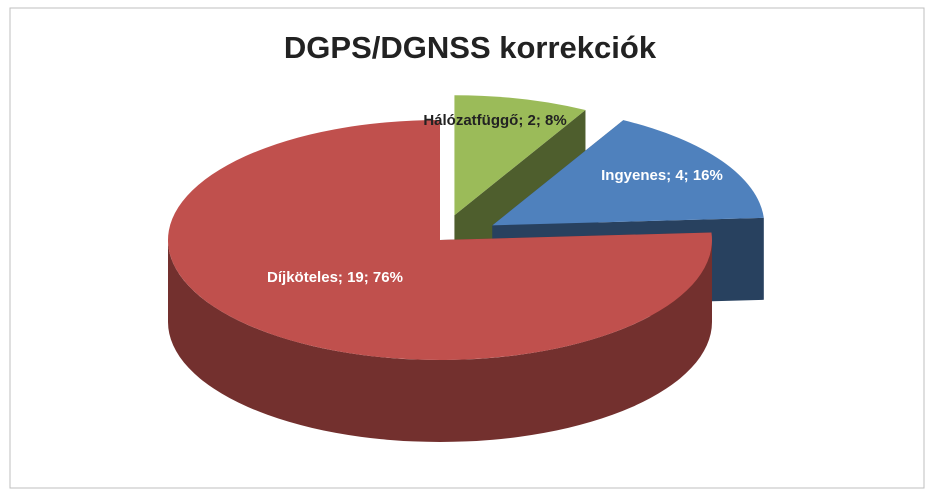 The height and width of the screenshot is (495, 935). I want to click on data-label: Díjköteles; 19; 76%, so click(335, 277).